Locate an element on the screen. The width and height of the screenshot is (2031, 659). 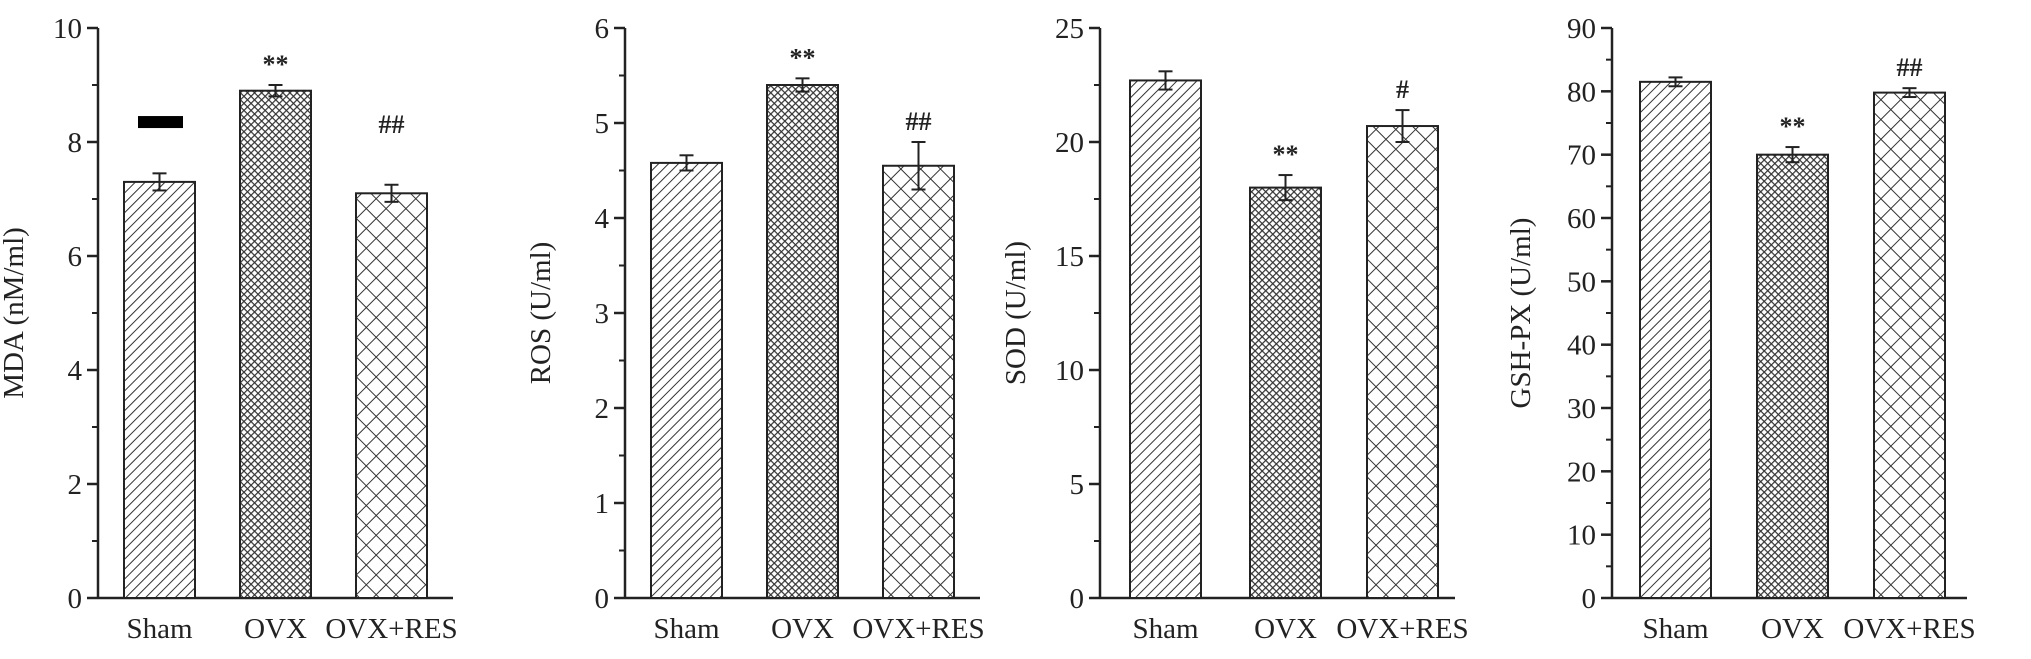
y-tick-label: 90 is located at coordinates (1581, 29).